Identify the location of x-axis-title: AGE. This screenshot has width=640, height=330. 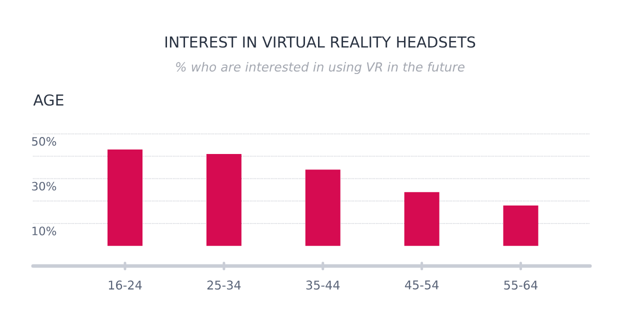
(48, 100).